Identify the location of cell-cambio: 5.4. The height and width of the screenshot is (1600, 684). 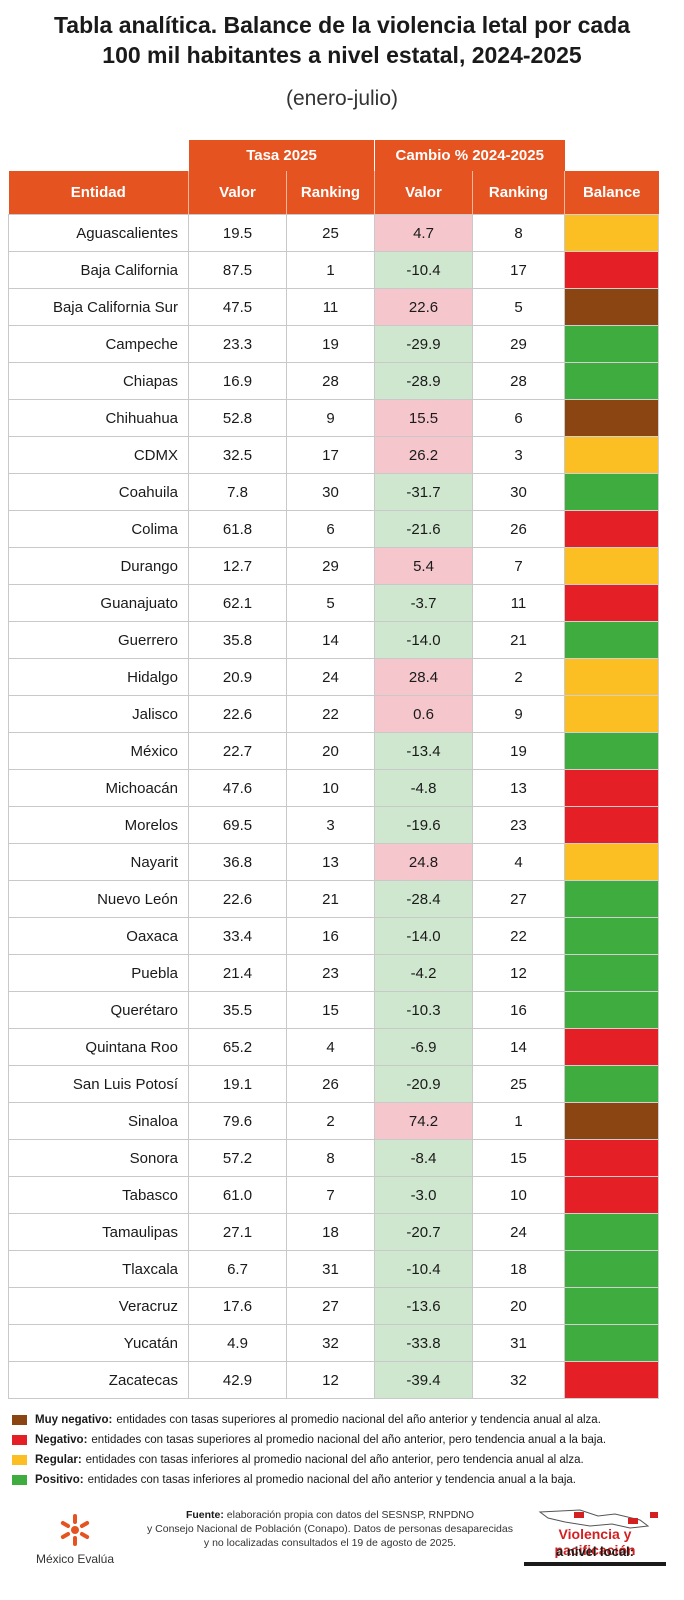
(423, 566).